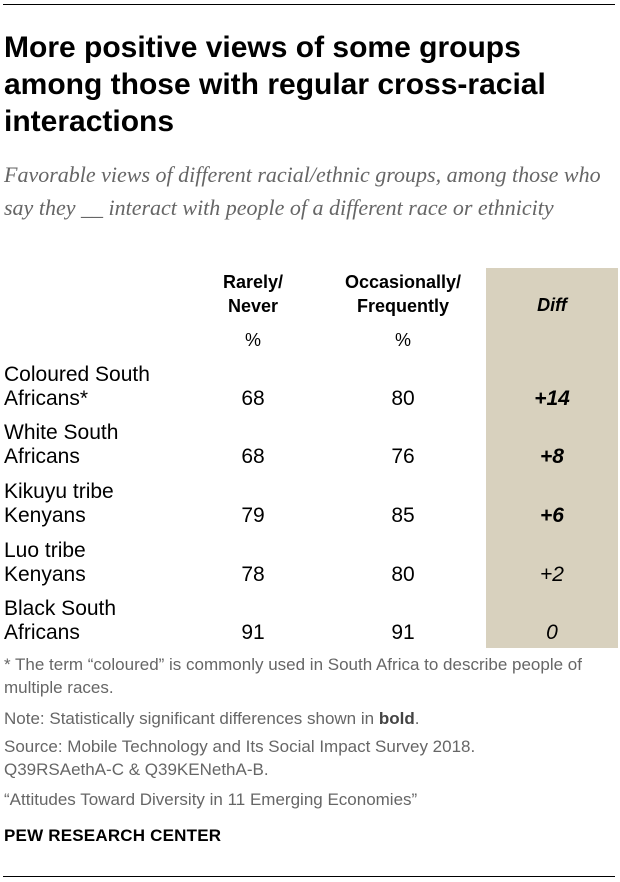  I want to click on row-label-line: White South, so click(61, 432).